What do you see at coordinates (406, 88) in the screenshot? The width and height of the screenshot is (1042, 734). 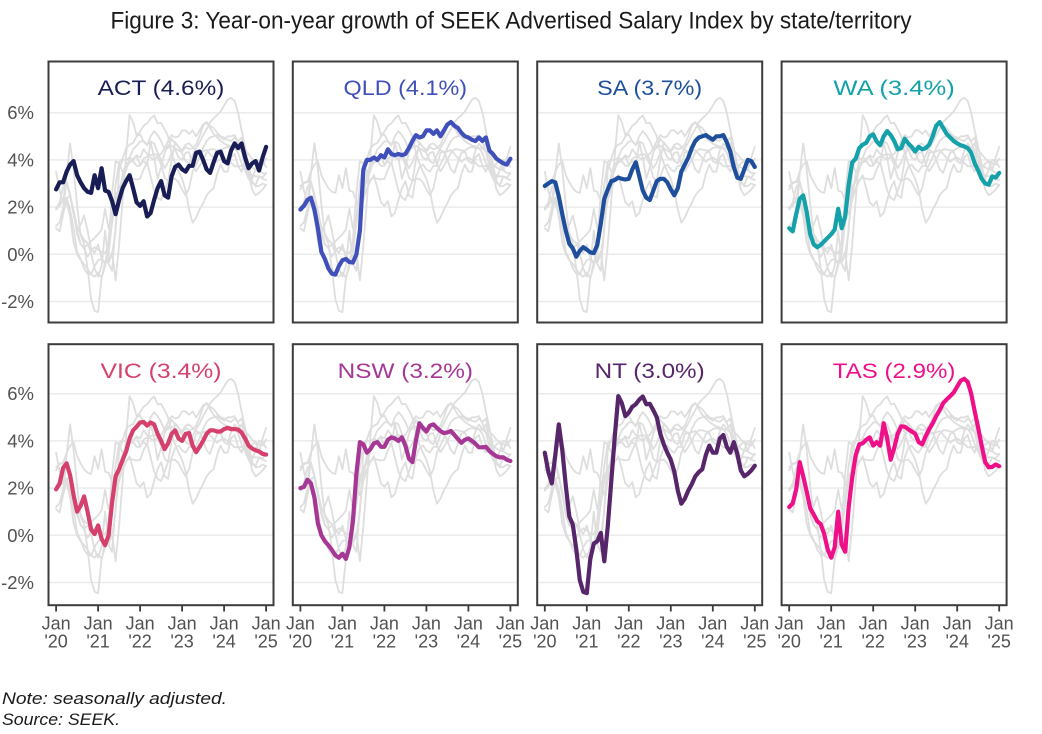 I see `svg-text: QLD (4.1%)` at bounding box center [406, 88].